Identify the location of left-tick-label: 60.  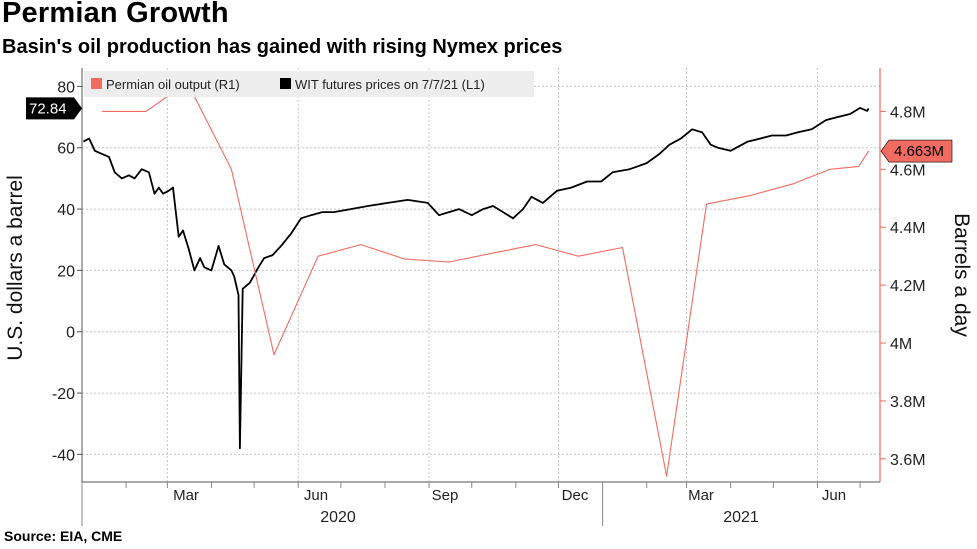
(66, 149).